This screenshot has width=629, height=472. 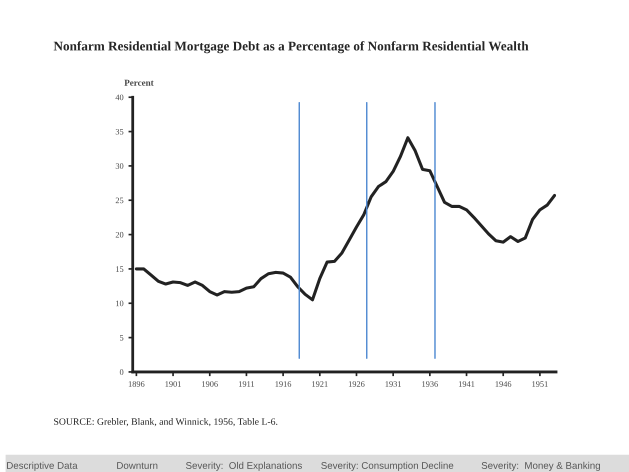 I want to click on y-axis-title: Percent, so click(x=139, y=83).